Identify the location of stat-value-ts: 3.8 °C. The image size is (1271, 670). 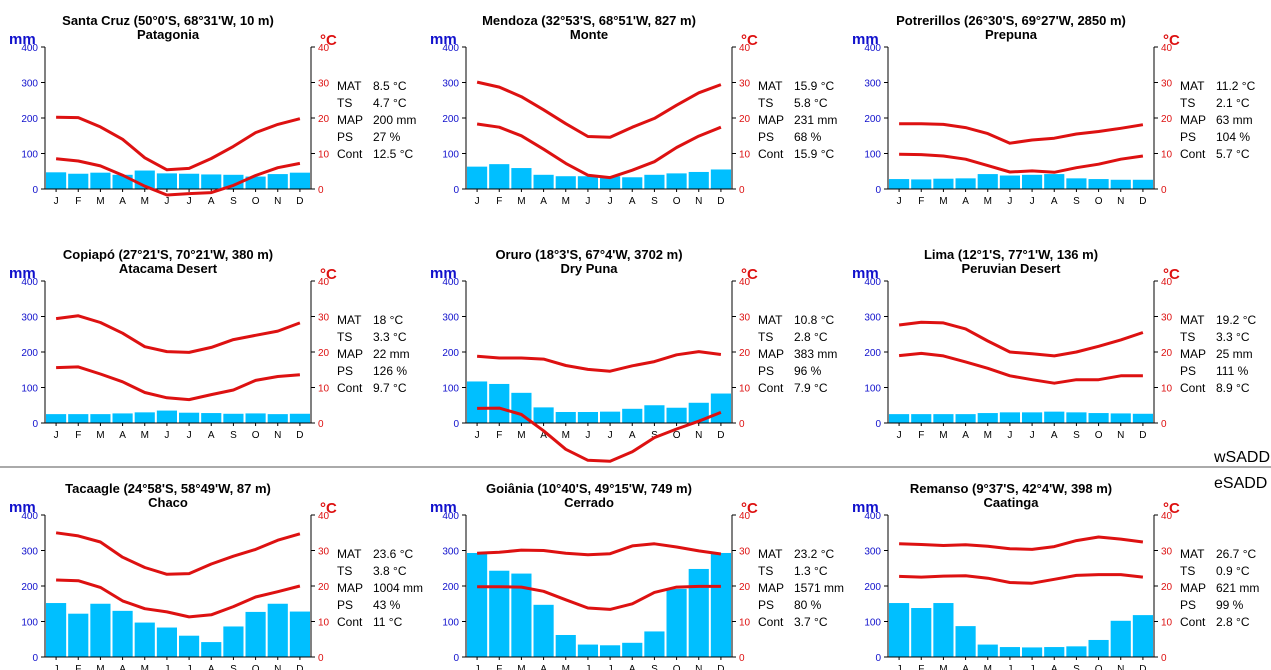
(390, 571).